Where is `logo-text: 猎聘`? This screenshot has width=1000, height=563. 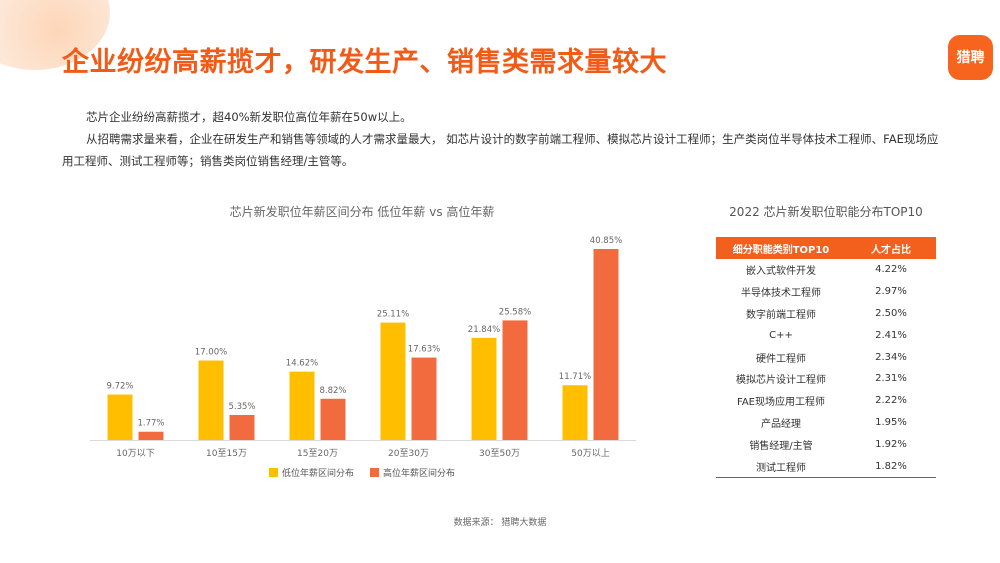
logo-text: 猎聘 is located at coordinates (970, 57).